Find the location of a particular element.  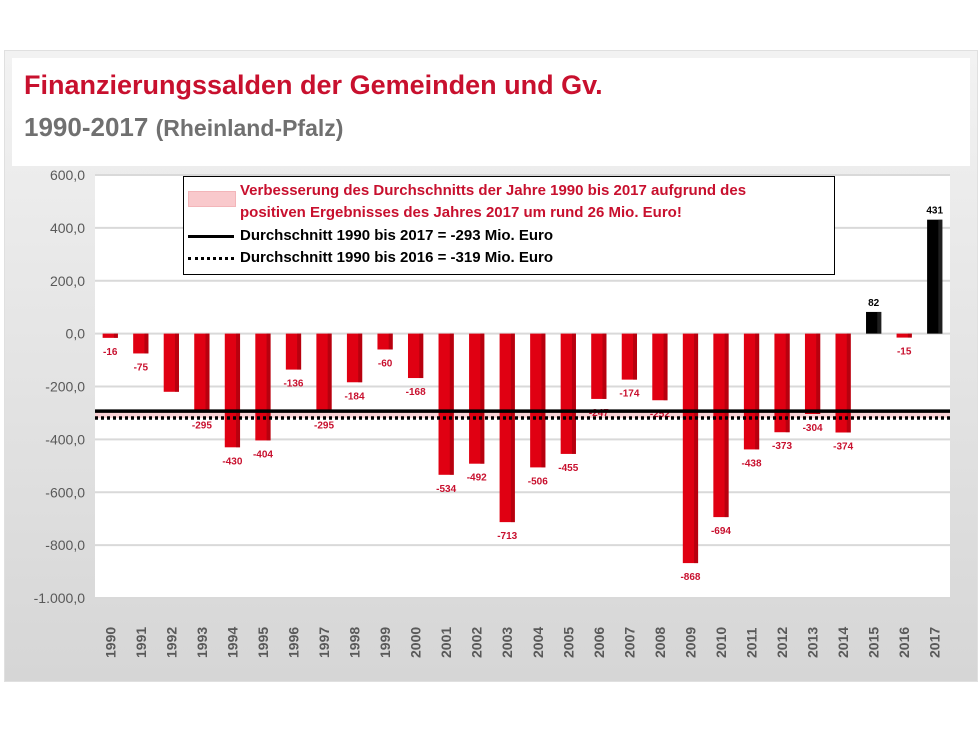

bar-1990 is located at coordinates (110, 335).